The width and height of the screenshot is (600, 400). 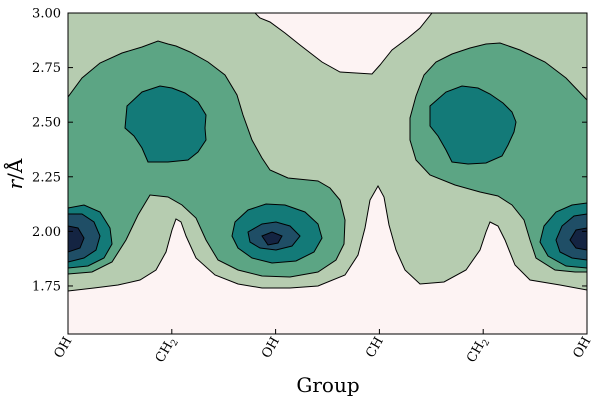 I want to click on x-tick-label: CH, so click(x=375, y=348).